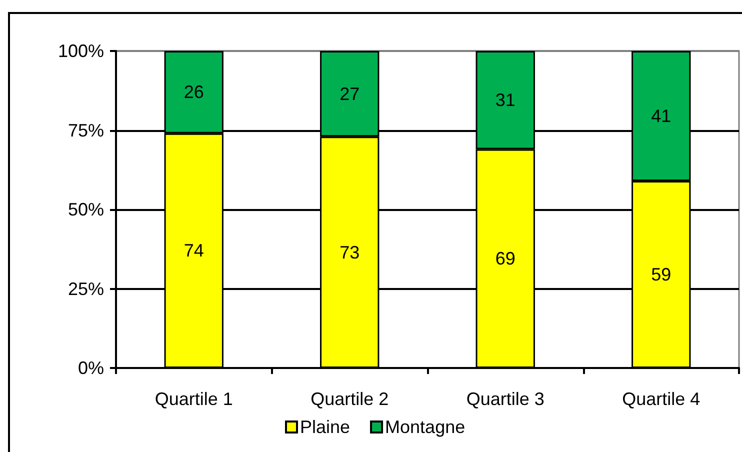  What do you see at coordinates (505, 258) in the screenshot?
I see `data-label: 69` at bounding box center [505, 258].